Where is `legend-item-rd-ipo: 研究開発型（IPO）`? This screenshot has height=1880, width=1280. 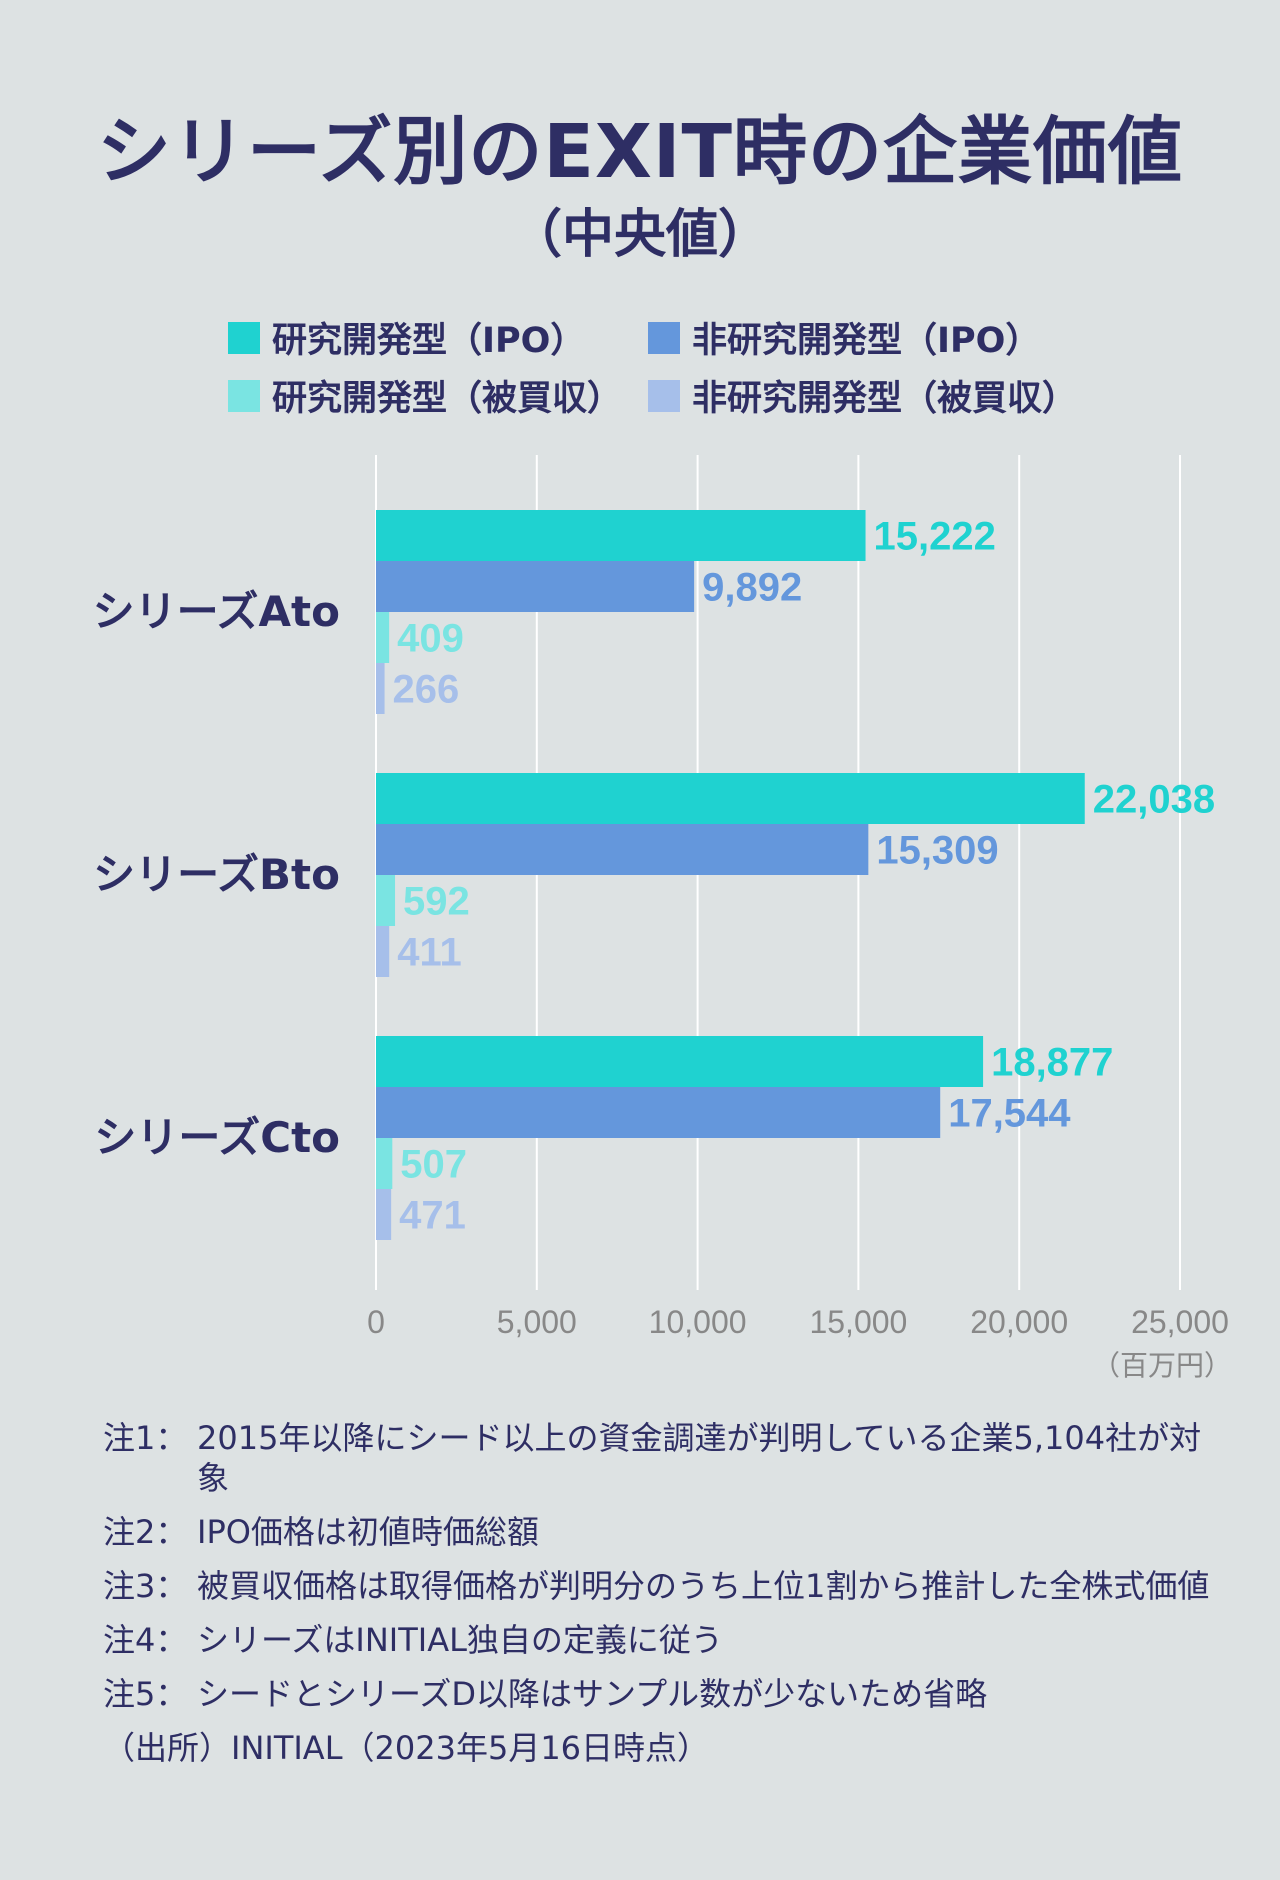
legend-item-rd-ipo: 研究開発型（IPO） is located at coordinates (406, 337).